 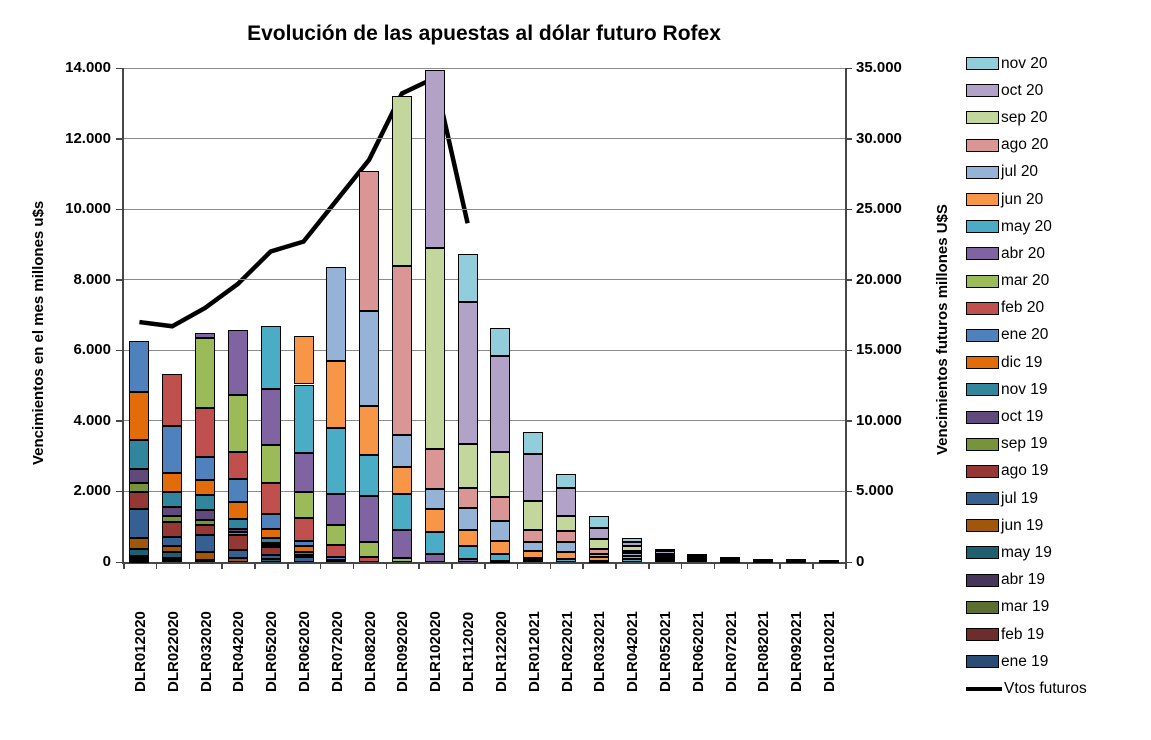 What do you see at coordinates (1026, 661) in the screenshot?
I see `legend-item-ene-19: ene 19` at bounding box center [1026, 661].